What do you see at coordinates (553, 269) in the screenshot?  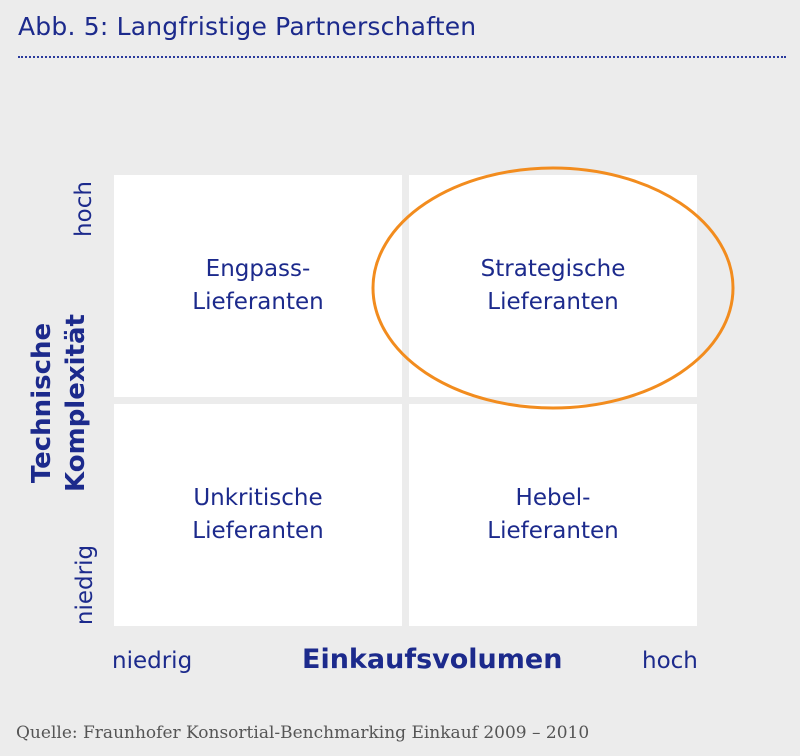 I see `quadrant-label-line1: Strategische` at bounding box center [553, 269].